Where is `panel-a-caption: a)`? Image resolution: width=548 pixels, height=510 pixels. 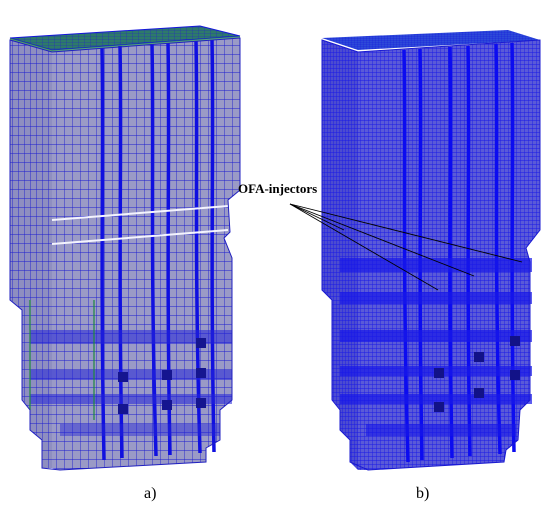
panel-a-caption: a) is located at coordinates (150, 493).